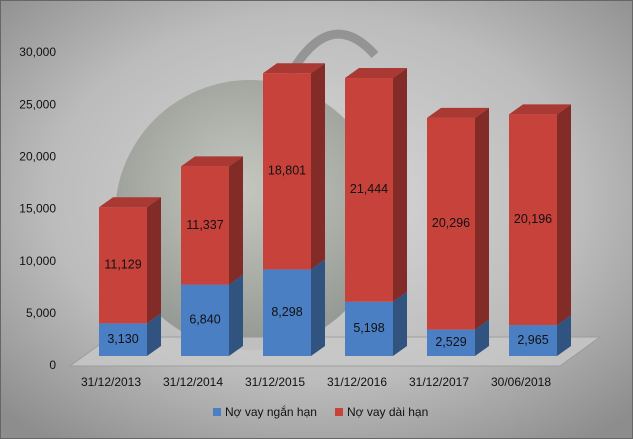 This screenshot has height=439, width=633. What do you see at coordinates (357, 382) in the screenshot?
I see `x-tick-label: 31/12/2016` at bounding box center [357, 382].